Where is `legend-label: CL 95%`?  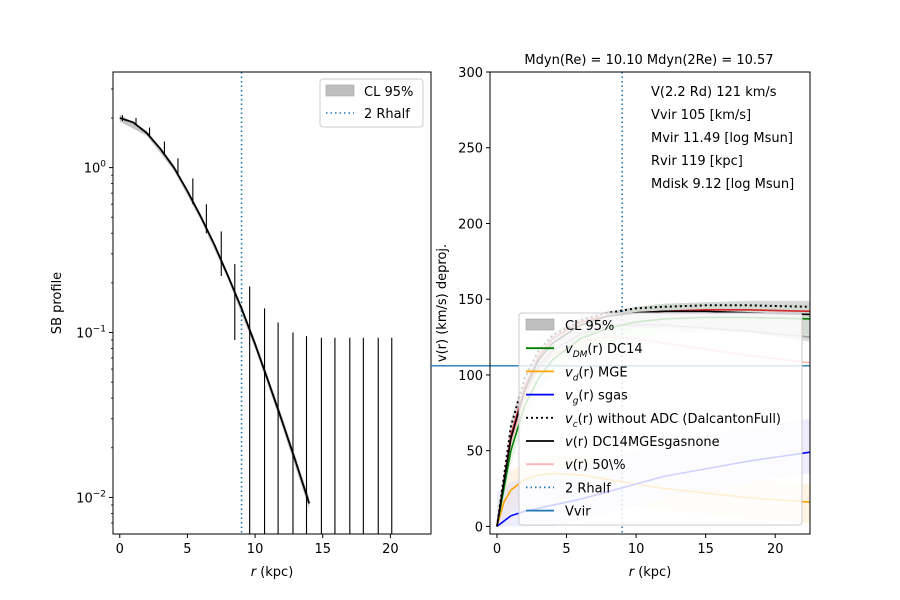 legend-label: CL 95% is located at coordinates (589, 326).